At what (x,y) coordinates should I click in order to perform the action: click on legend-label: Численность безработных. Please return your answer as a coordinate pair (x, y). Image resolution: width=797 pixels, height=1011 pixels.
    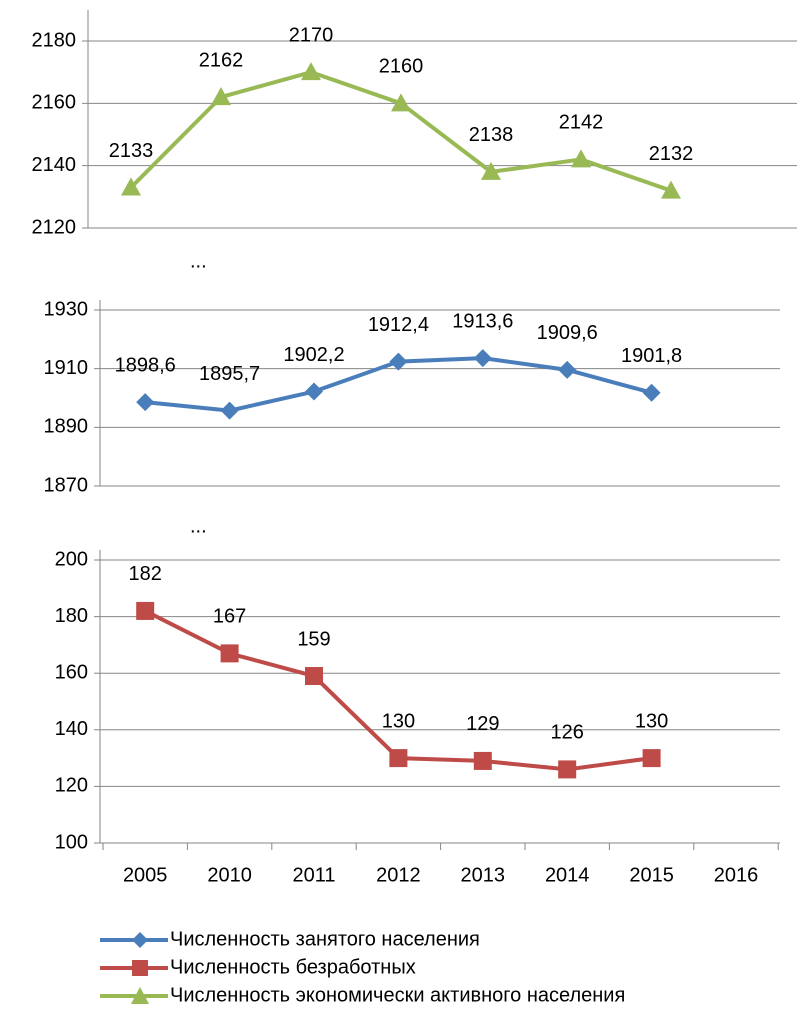
    Looking at the image, I should click on (293, 967).